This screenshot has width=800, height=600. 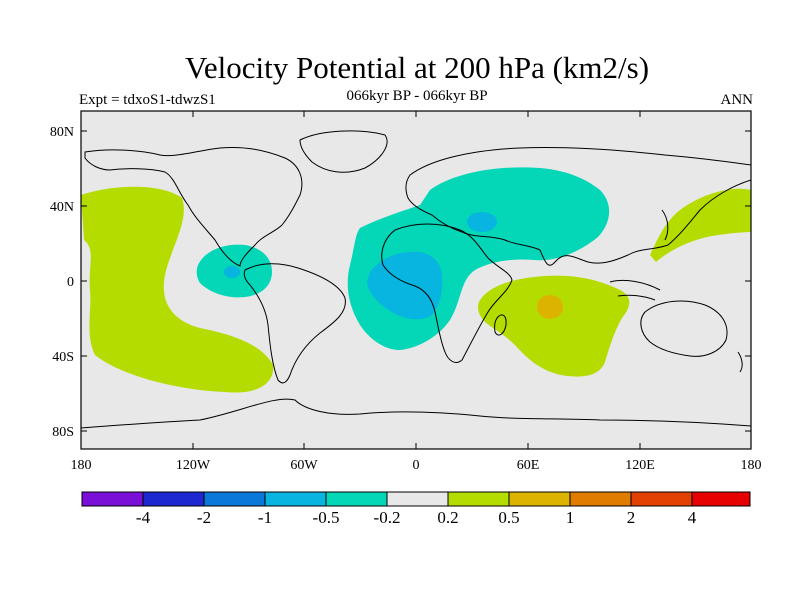 What do you see at coordinates (193, 465) in the screenshot?
I see `lon-tick-120w: 120W` at bounding box center [193, 465].